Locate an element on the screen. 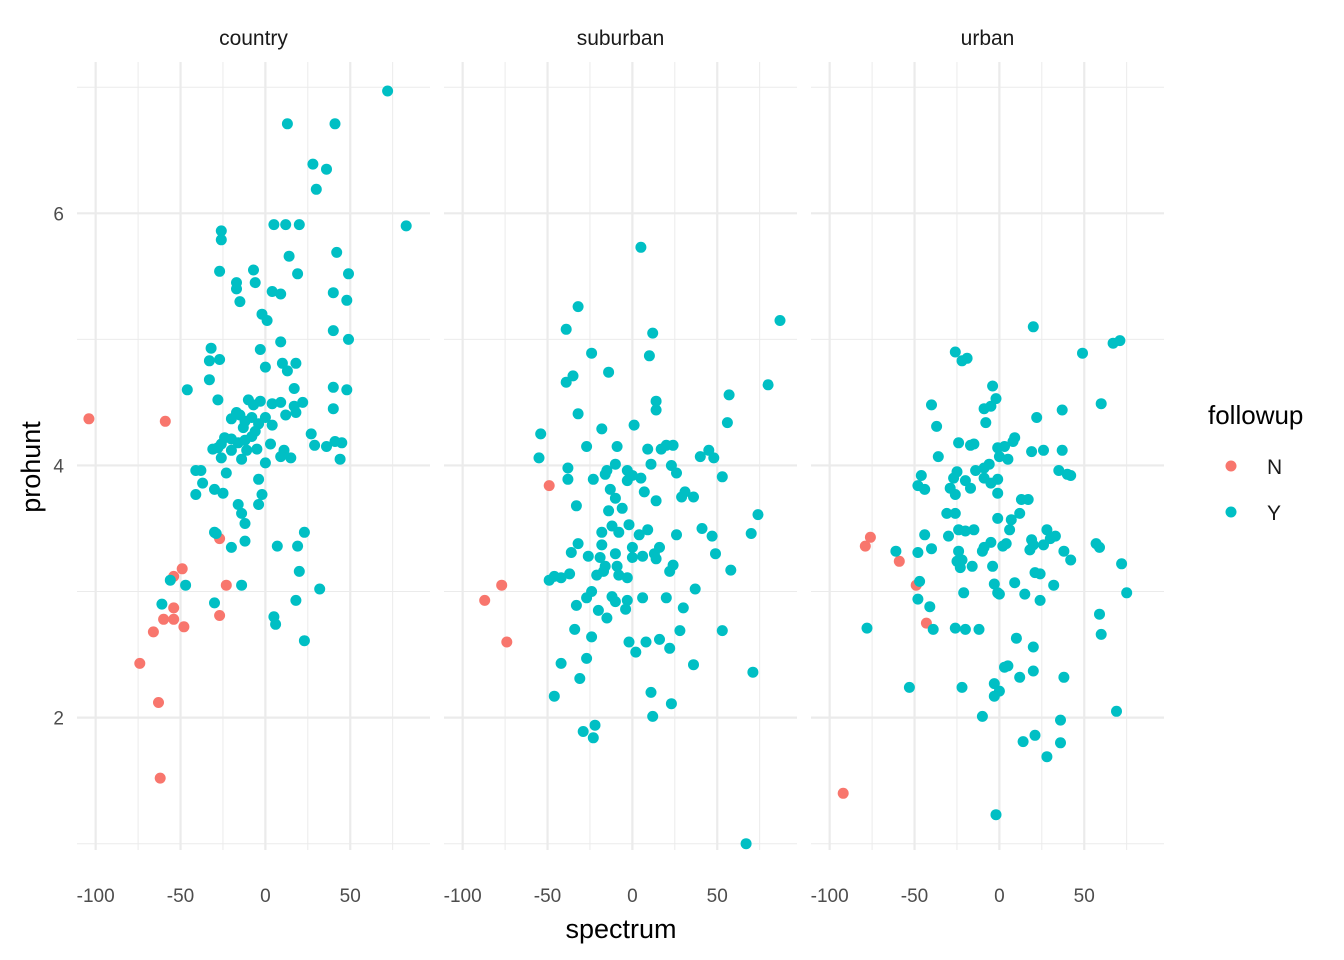 The height and width of the screenshot is (960, 1344). x-axis-ticks: -100 -50 0 50 is located at coordinates (586, 896).